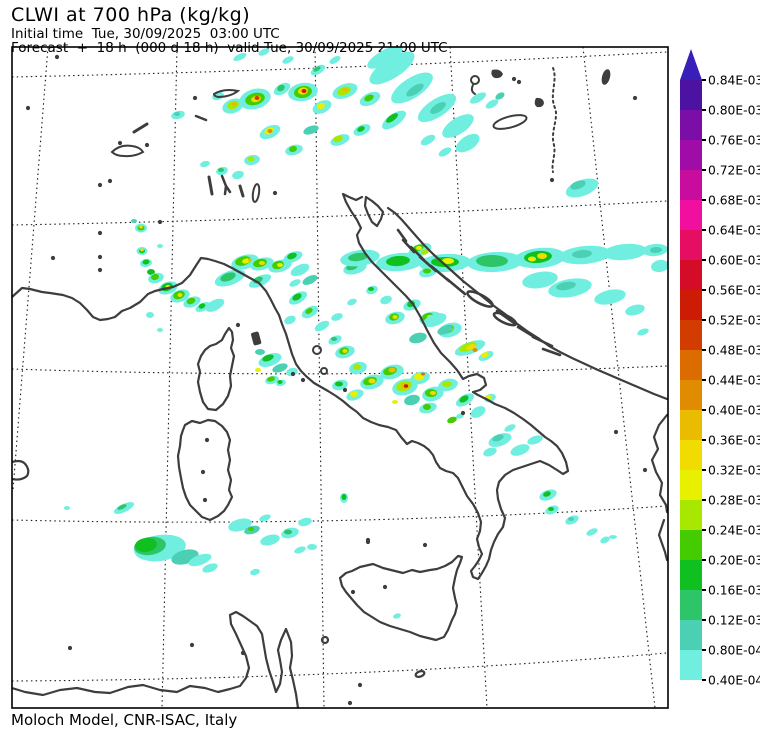 The width and height of the screenshot is (760, 731). I want to click on colorbar-label: 0.72E-03, so click(734, 171).